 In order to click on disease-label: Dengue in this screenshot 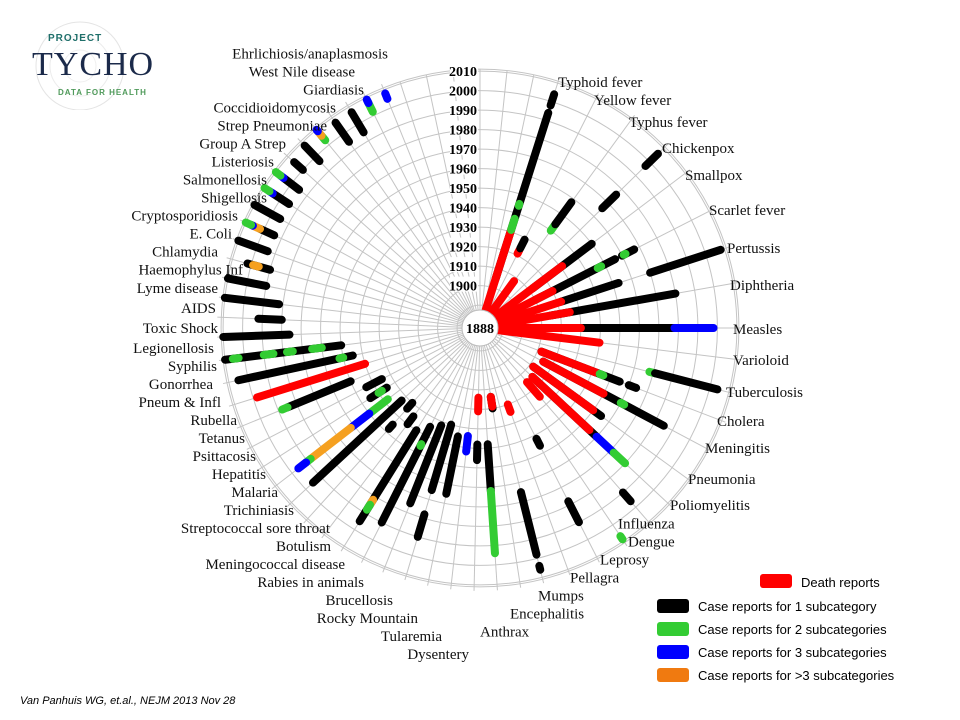, I will do `click(651, 542)`.